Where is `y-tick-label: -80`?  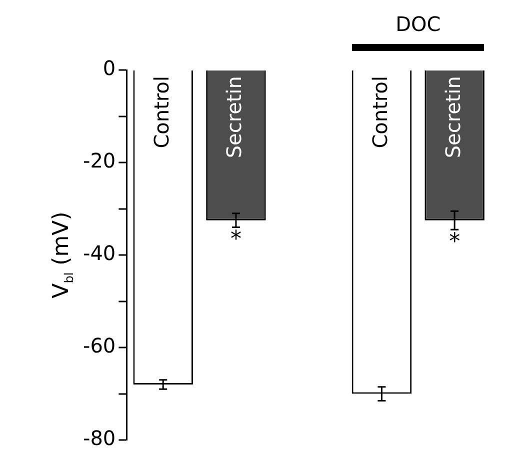 y-tick-label: -80 is located at coordinates (99, 438).